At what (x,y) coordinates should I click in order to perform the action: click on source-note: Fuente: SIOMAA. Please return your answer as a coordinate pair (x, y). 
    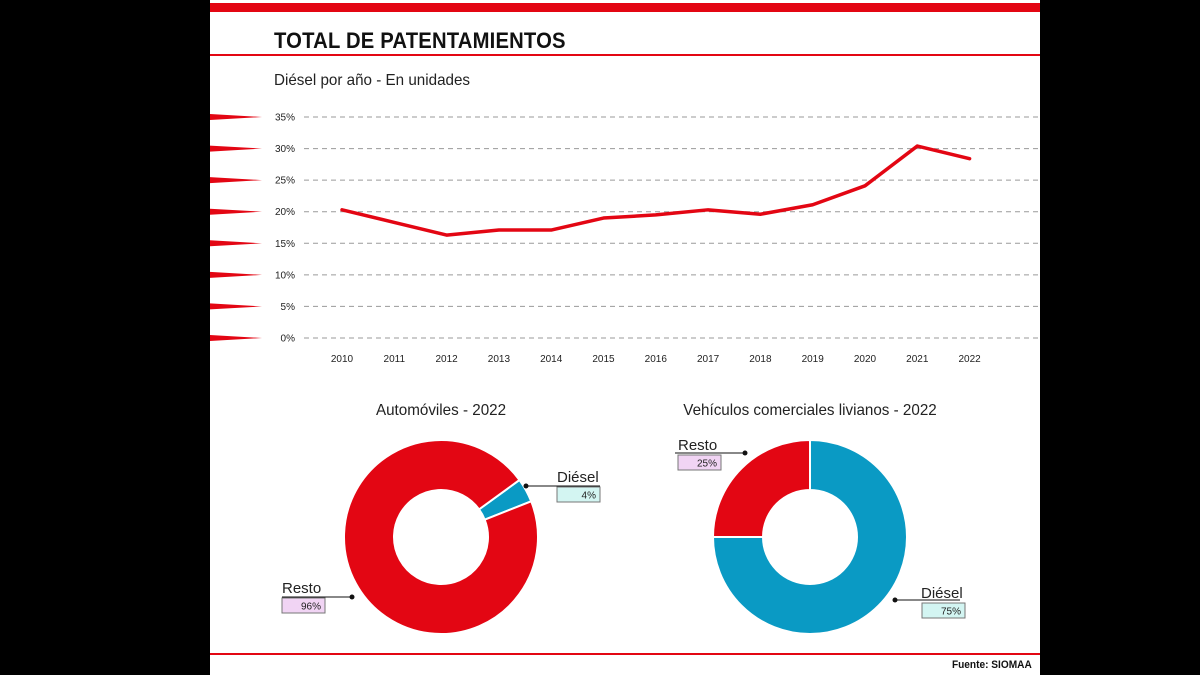
    Looking at the image, I should click on (992, 665).